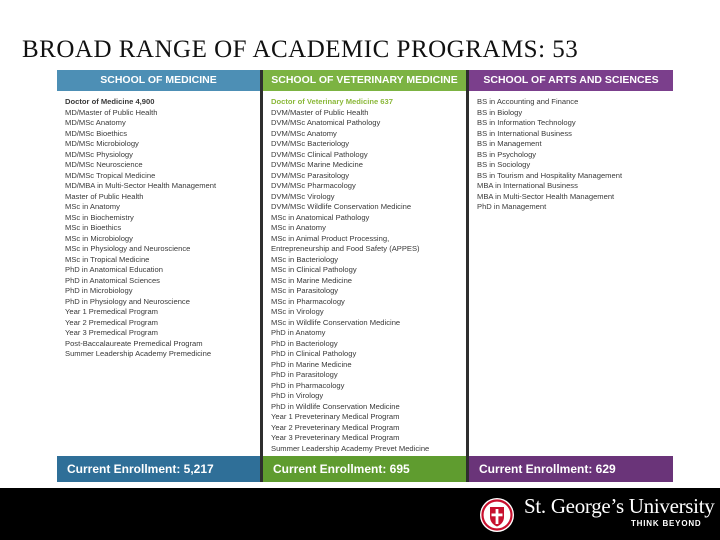 This screenshot has width=720, height=540. Describe the element at coordinates (528, 101) in the screenshot. I see `program-item: BS in Accounting and Finance` at that location.